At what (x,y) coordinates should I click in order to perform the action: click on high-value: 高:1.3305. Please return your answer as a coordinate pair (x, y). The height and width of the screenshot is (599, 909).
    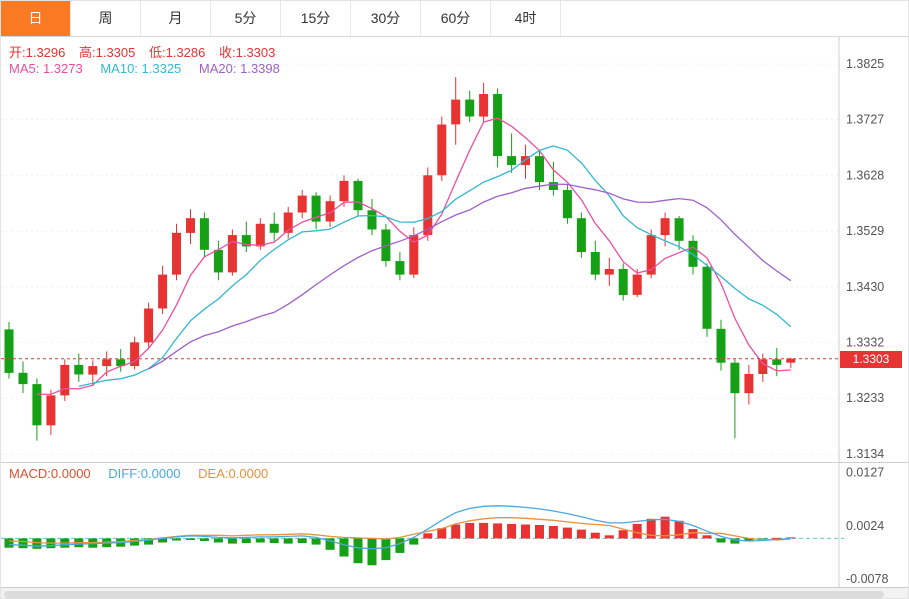
    Looking at the image, I should click on (107, 52).